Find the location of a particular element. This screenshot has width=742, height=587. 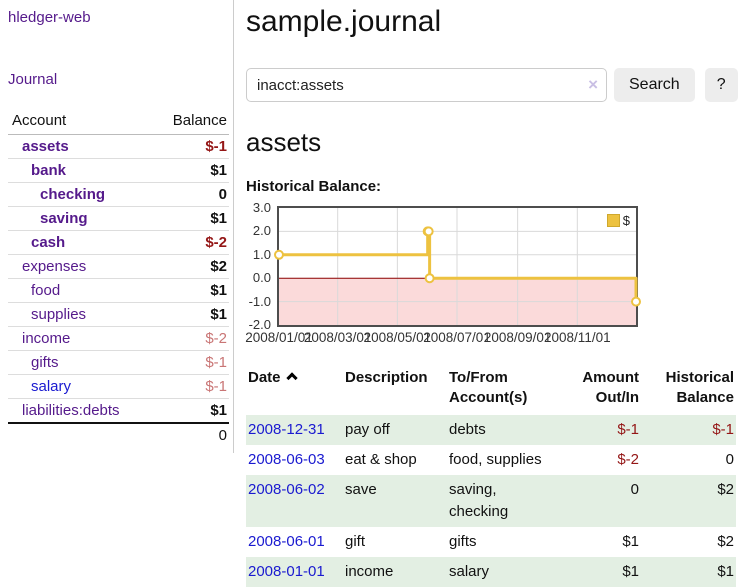

account-link-bank: bank is located at coordinates (49, 170).